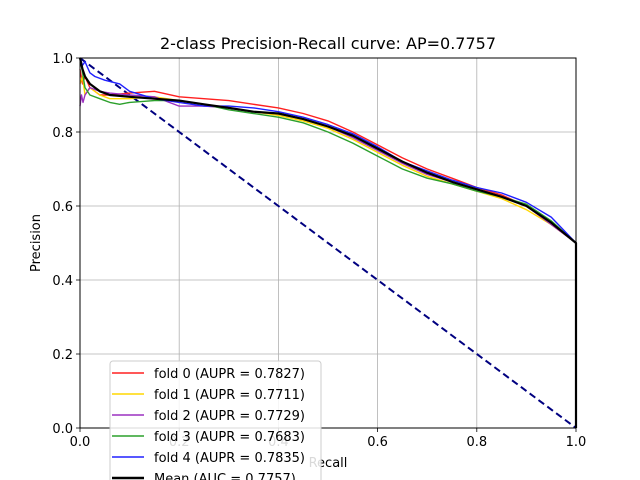 This screenshot has height=480, width=640. I want to click on legend-entry: fold 2 (AUPR = 0.7729), so click(229, 416).